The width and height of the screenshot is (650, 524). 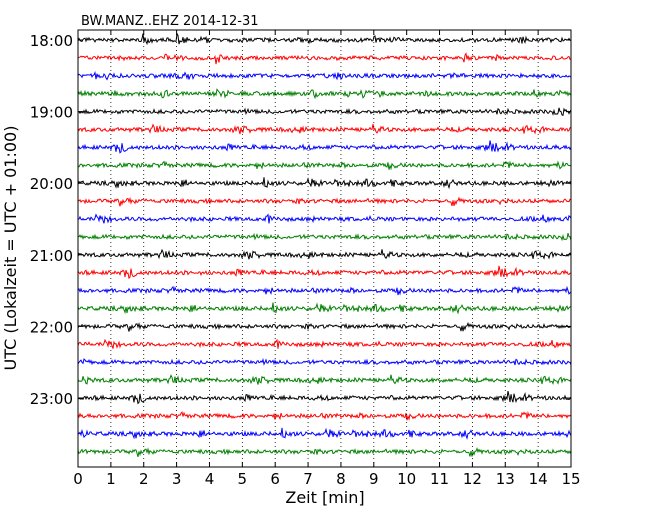 What do you see at coordinates (144, 479) in the screenshot?
I see `x-tick-label: 2` at bounding box center [144, 479].